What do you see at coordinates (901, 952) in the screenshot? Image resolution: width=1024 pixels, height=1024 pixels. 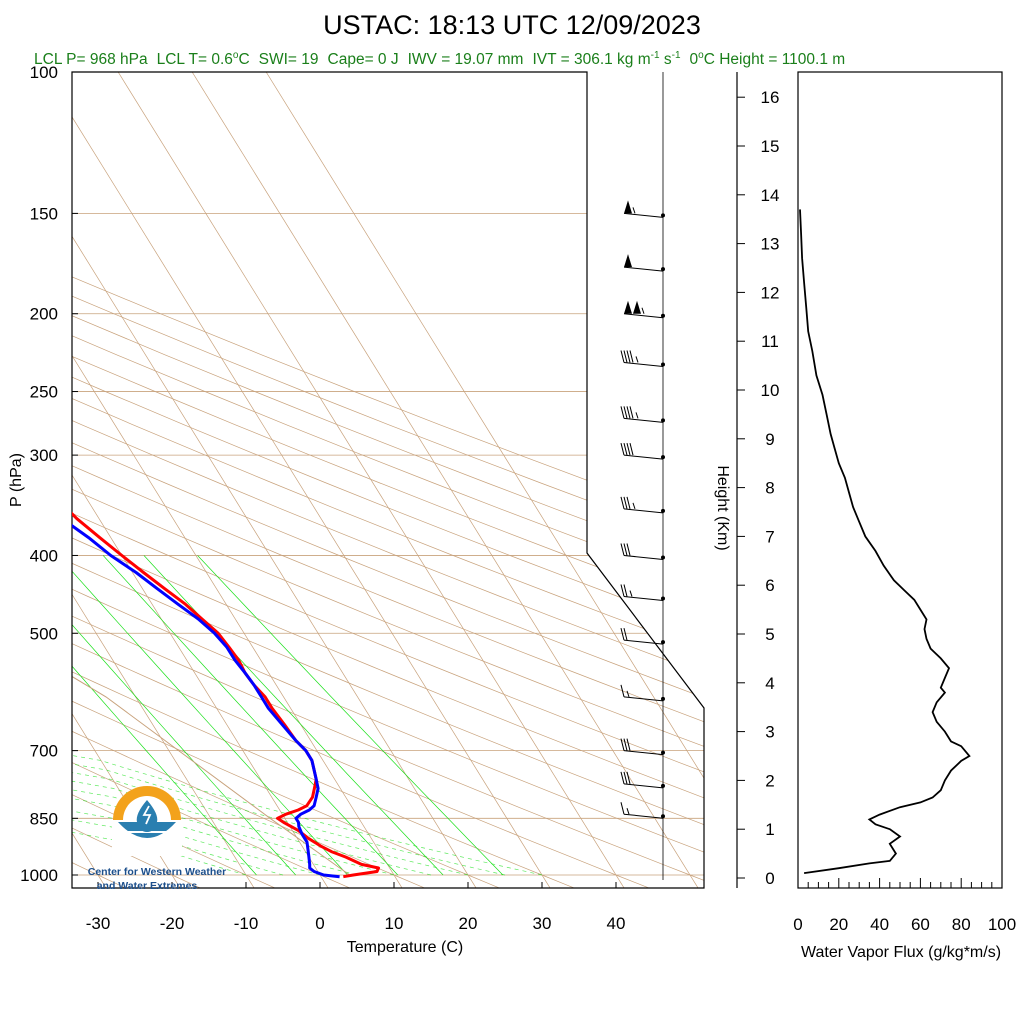 I see `flux-x-label: Water Vapor Flux (g/kg*m/s)` at bounding box center [901, 952].